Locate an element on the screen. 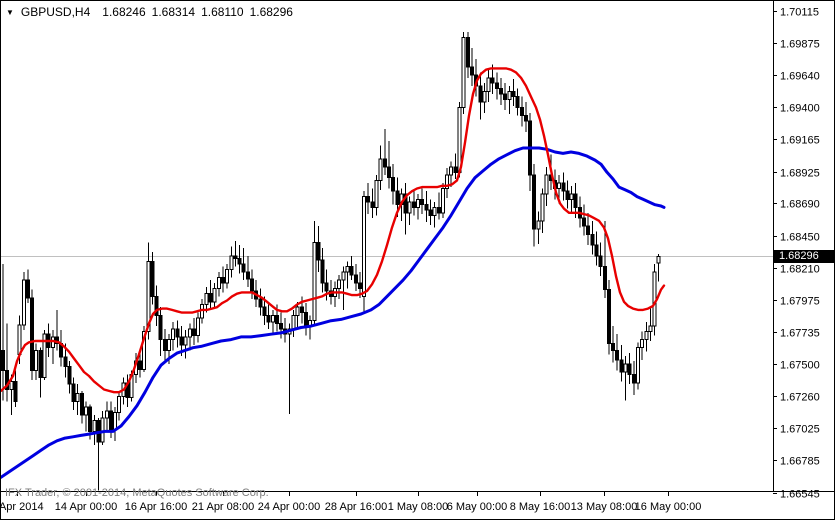  time-tick-label: 16 May 00:00 is located at coordinates (668, 507).